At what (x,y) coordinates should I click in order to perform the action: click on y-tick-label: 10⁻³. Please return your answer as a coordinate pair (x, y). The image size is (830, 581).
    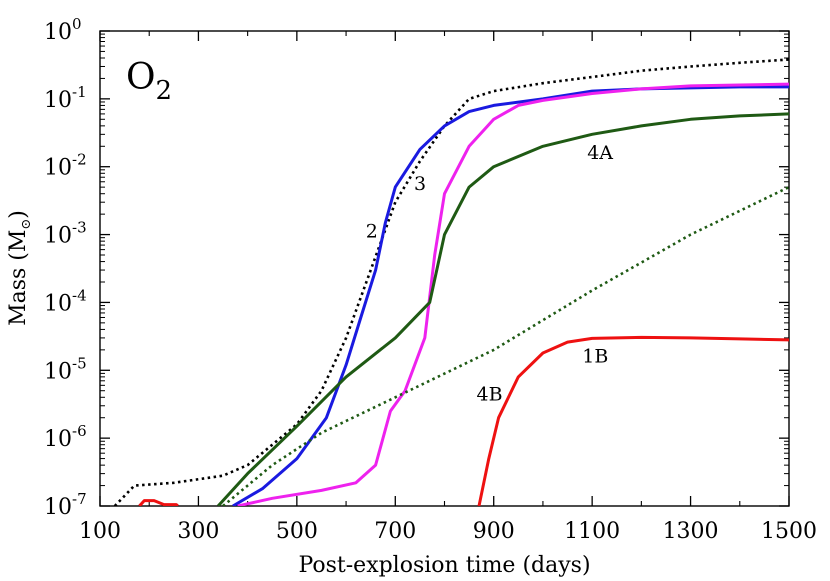
    Looking at the image, I should click on (65, 234).